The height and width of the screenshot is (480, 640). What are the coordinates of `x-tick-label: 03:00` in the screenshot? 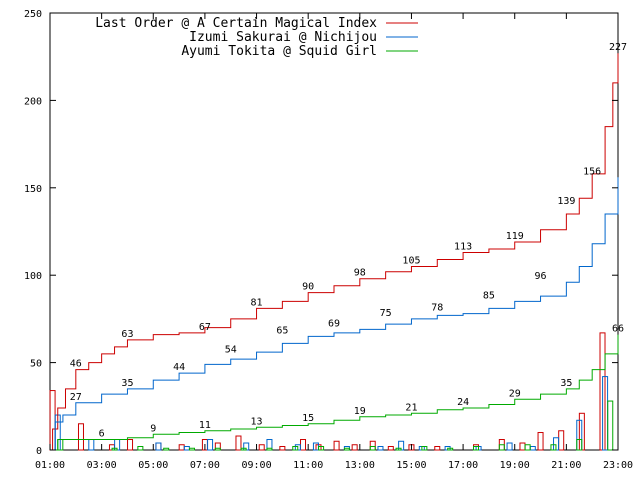 It's located at (102, 465).